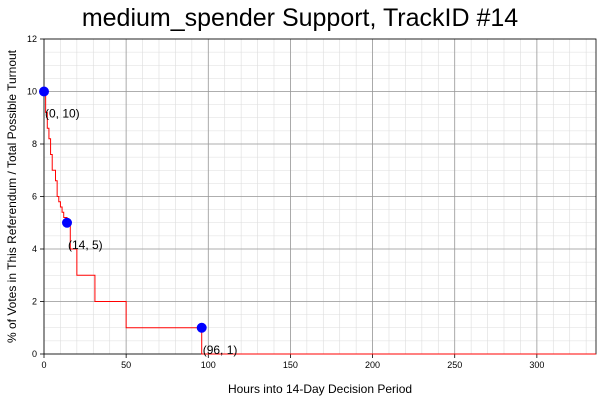 The image size is (600, 400). Describe the element at coordinates (208, 365) in the screenshot. I see `x-tick-label: 100` at that location.